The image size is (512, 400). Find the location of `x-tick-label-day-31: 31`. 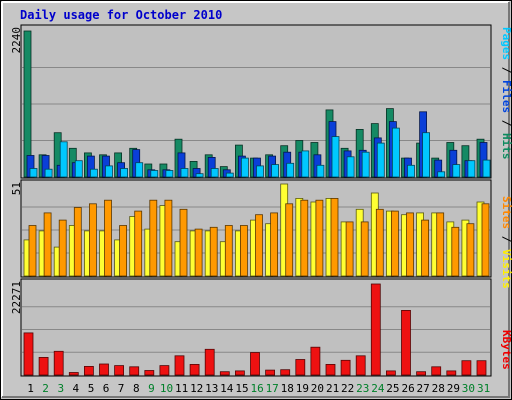

x-tick-label-day-31: 31 is located at coordinates (483, 388).